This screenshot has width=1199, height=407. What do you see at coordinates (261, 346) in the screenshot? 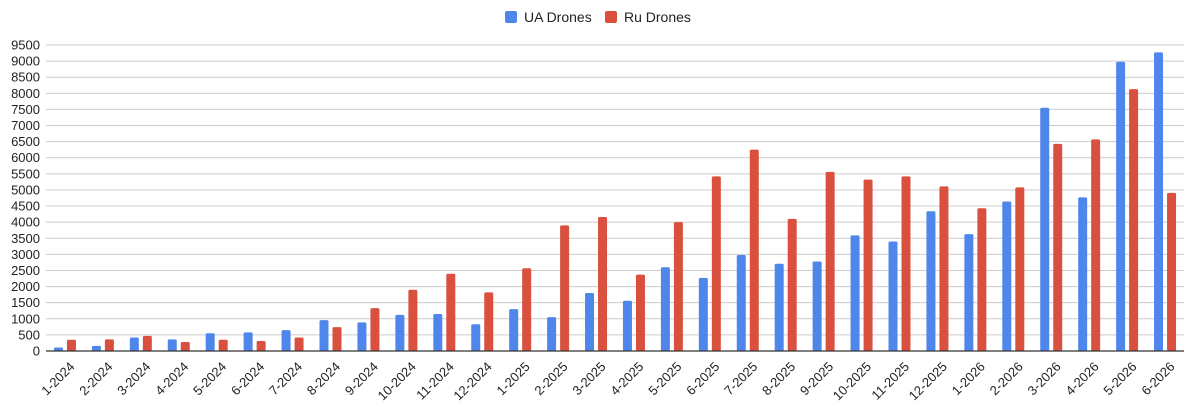
I see `bar: Ru Drones 6-2024: 310` at bounding box center [261, 346].